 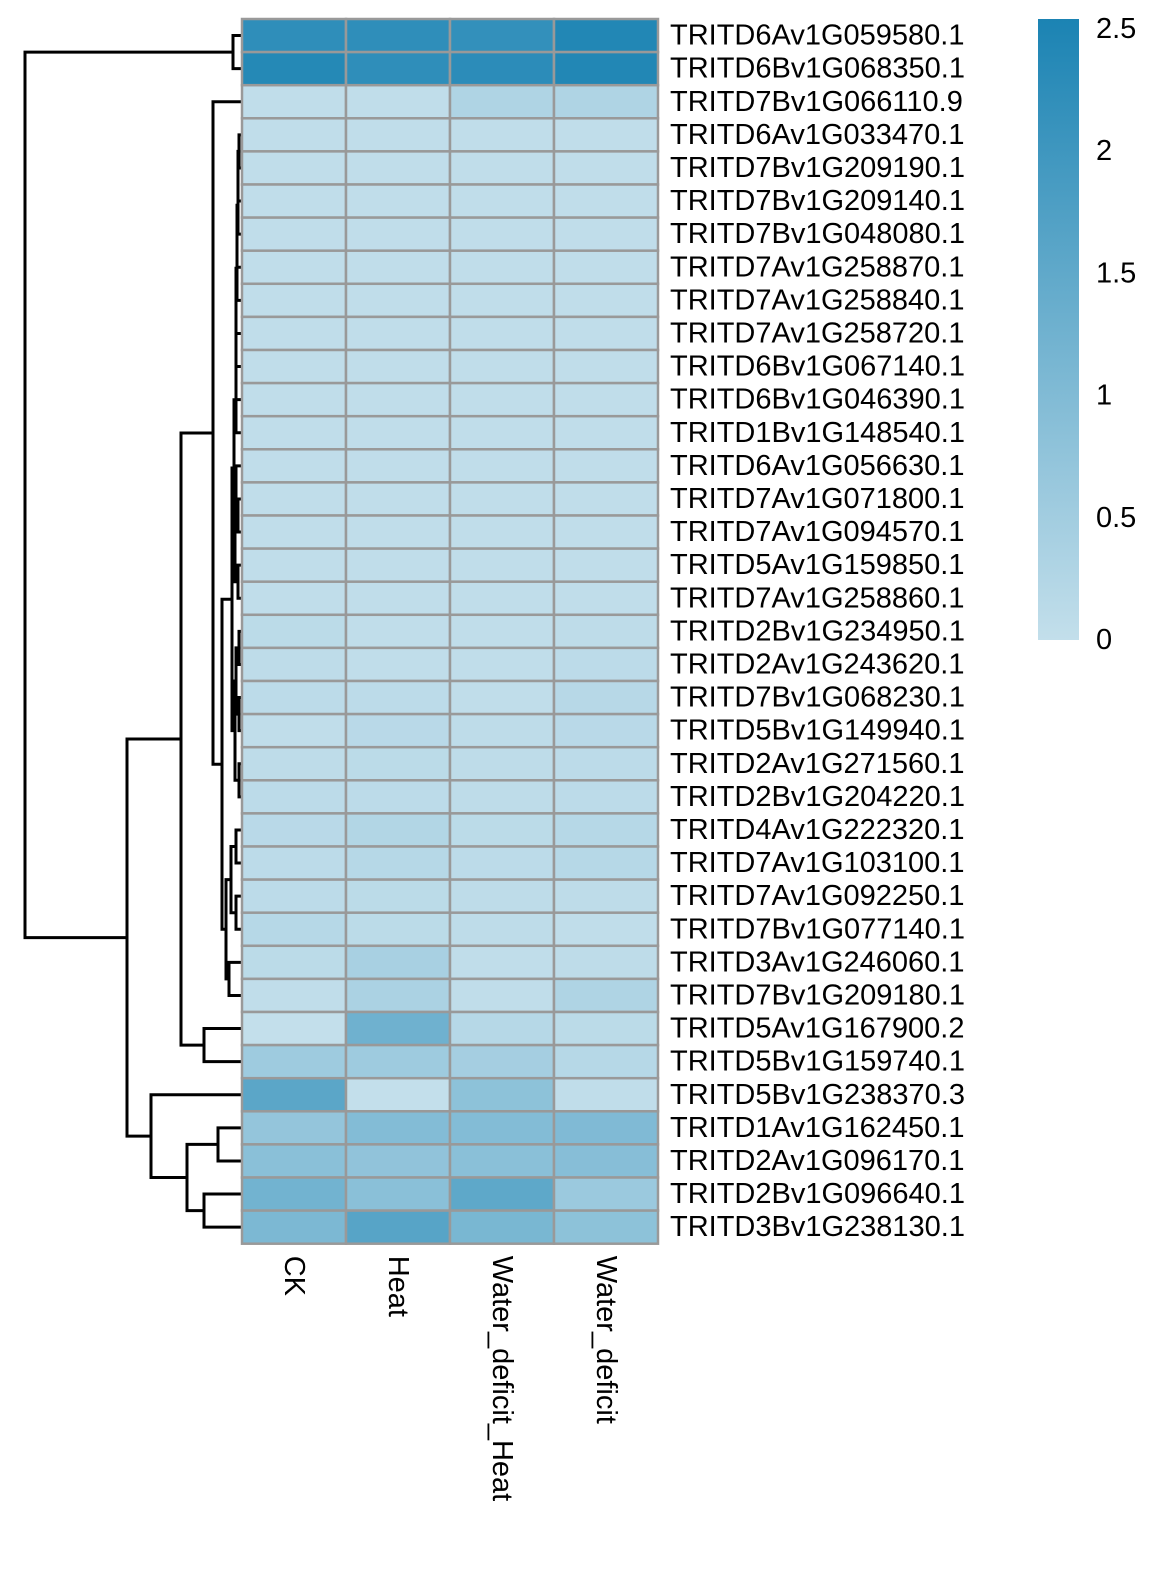 What do you see at coordinates (817, 598) in the screenshot?
I see `row-label: TRITD7Av1G258860.1` at bounding box center [817, 598].